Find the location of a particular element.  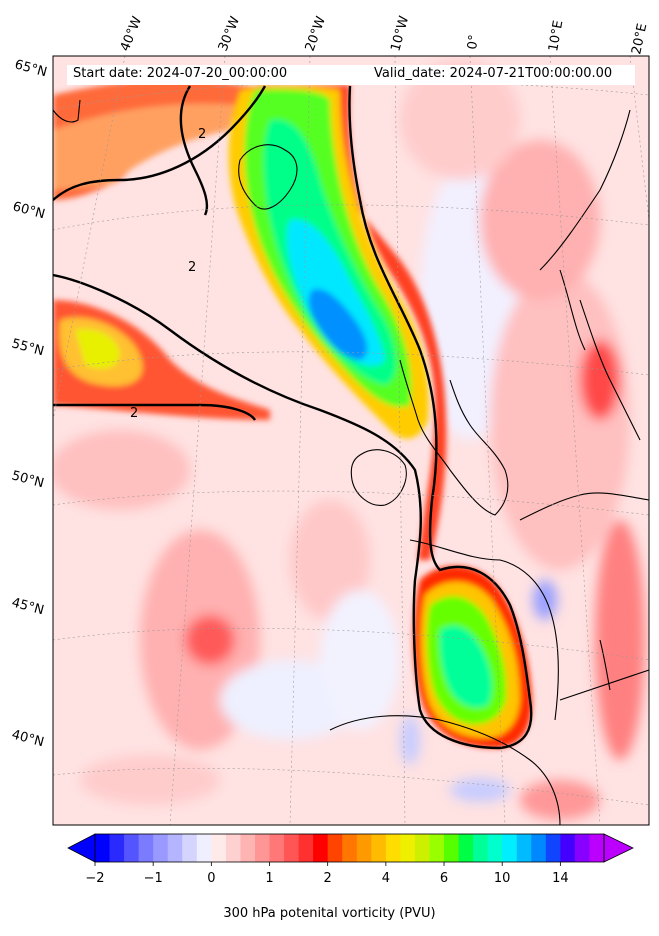

lon-label: 30°W is located at coordinates (229, 33).